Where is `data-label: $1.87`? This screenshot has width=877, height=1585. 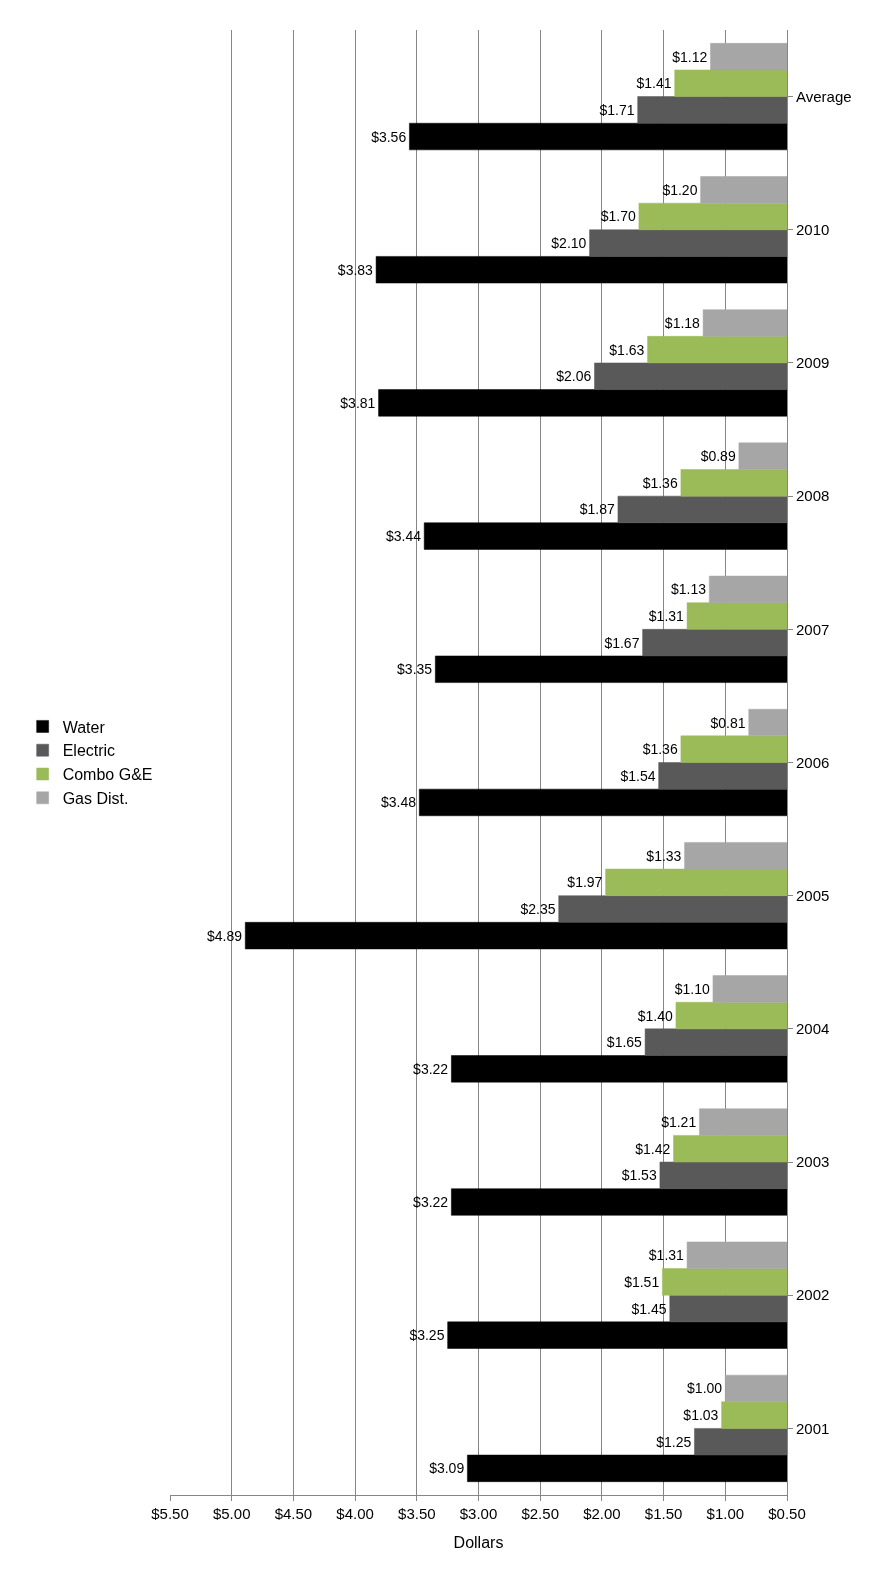 data-label: $1.87 is located at coordinates (597, 509).